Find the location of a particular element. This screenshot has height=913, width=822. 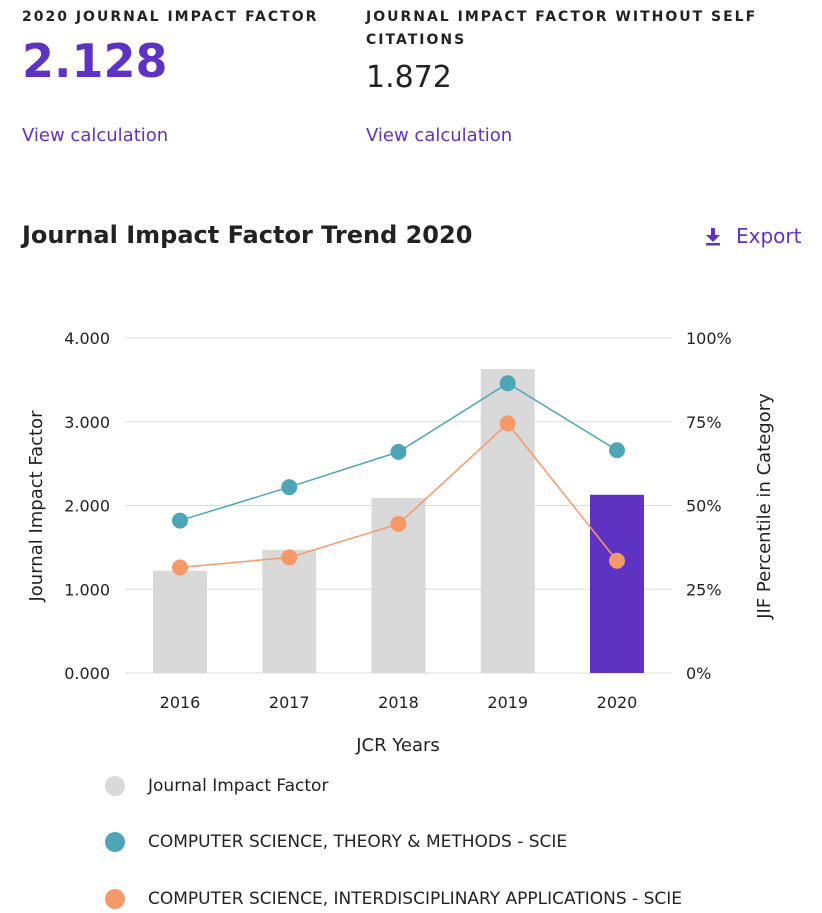

x-tick-label: 2017 is located at coordinates (289, 702).